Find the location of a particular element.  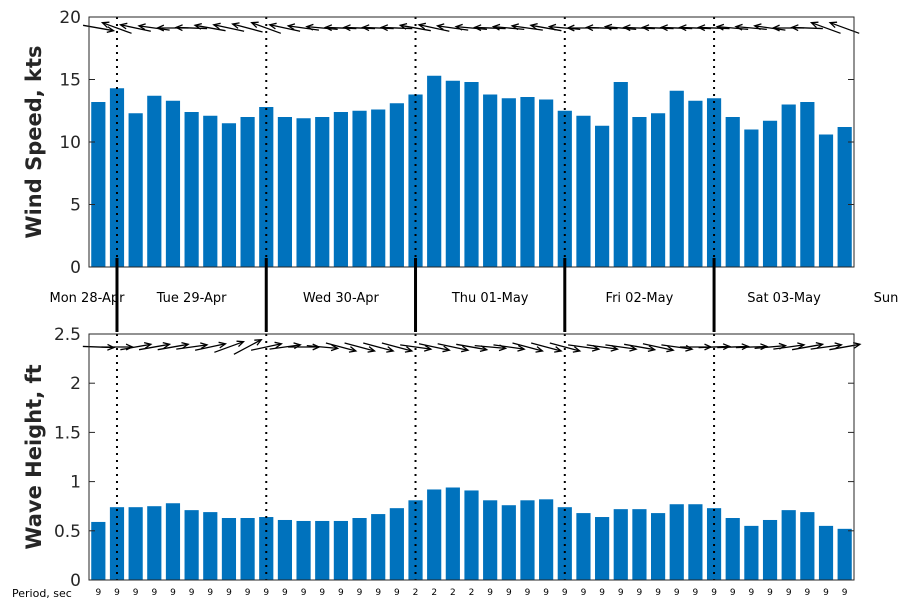

y-tick-label: 0 is located at coordinates (75, 268).